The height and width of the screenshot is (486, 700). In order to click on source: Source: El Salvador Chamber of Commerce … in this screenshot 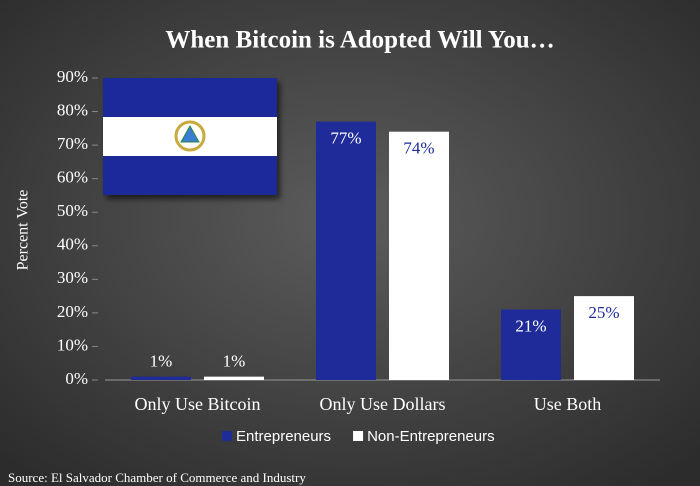, I will do `click(157, 477)`.